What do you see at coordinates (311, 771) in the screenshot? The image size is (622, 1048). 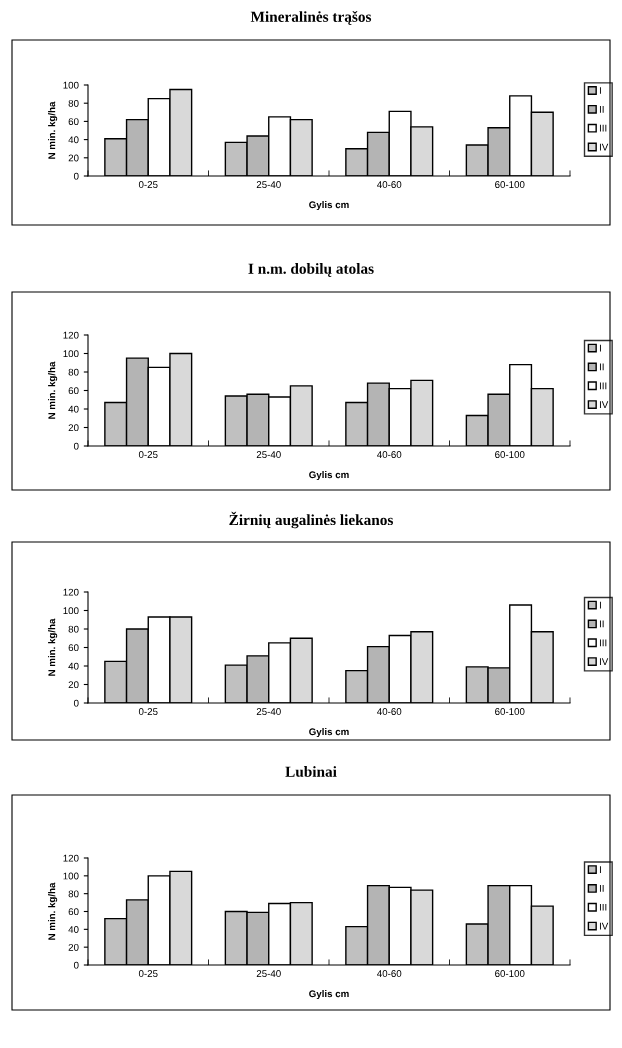 I see `chart-title: Lubinai` at bounding box center [311, 771].